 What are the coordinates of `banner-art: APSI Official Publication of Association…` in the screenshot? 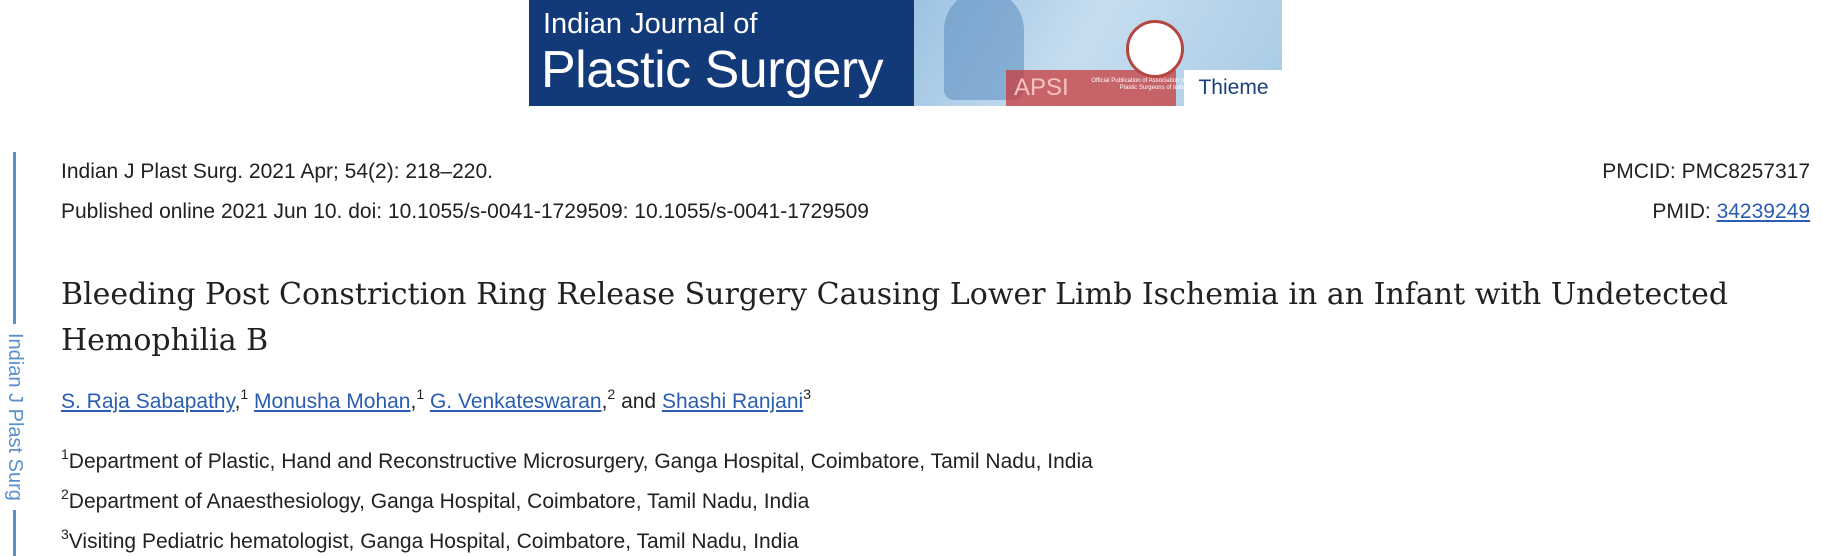 It's located at (1098, 53).